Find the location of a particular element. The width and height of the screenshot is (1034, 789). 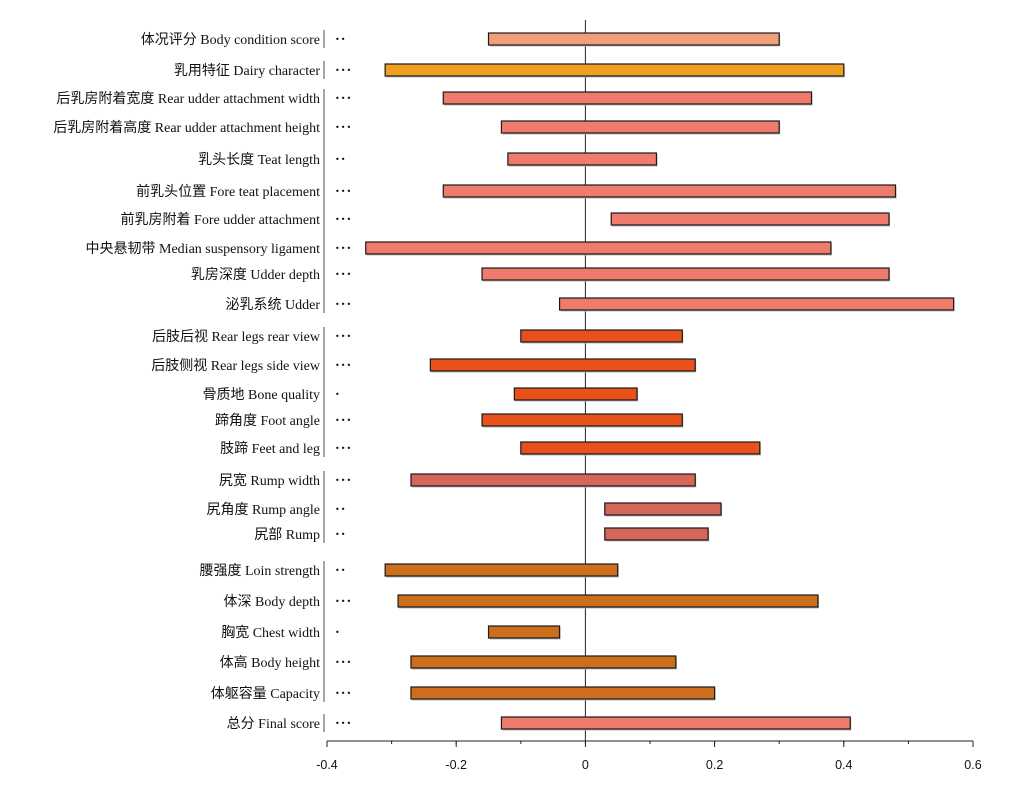

row-label: 中央悬韧带 Median suspensory ligament is located at coordinates (203, 249).